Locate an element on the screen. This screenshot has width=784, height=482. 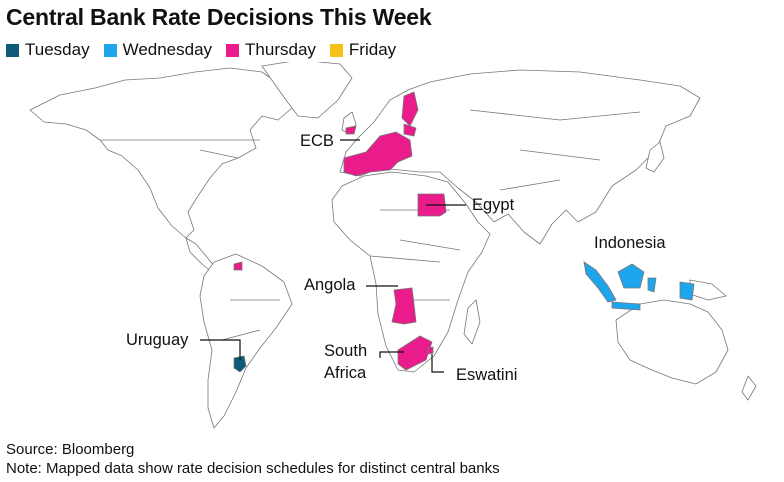
region-indonesia is located at coordinates (639, 286).